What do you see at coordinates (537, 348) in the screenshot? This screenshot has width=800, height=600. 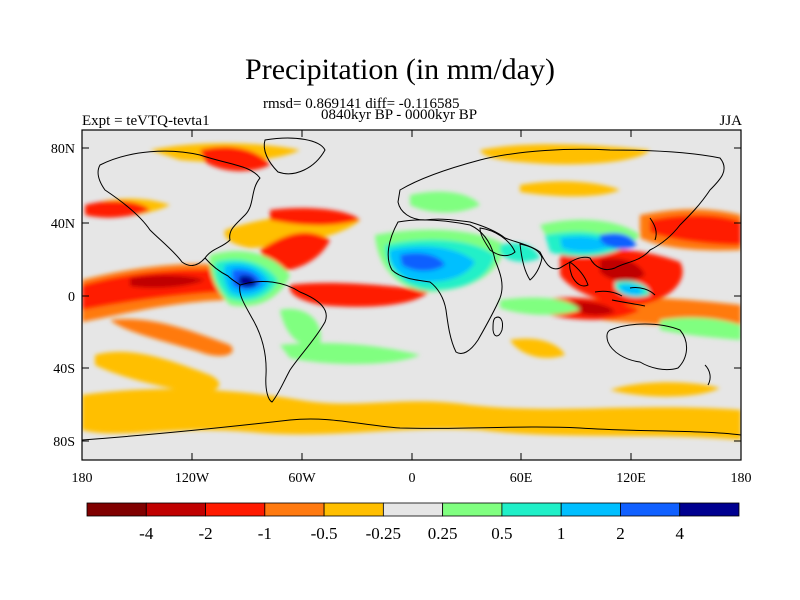 I see `anomaly-indian-ocean-orange` at bounding box center [537, 348].